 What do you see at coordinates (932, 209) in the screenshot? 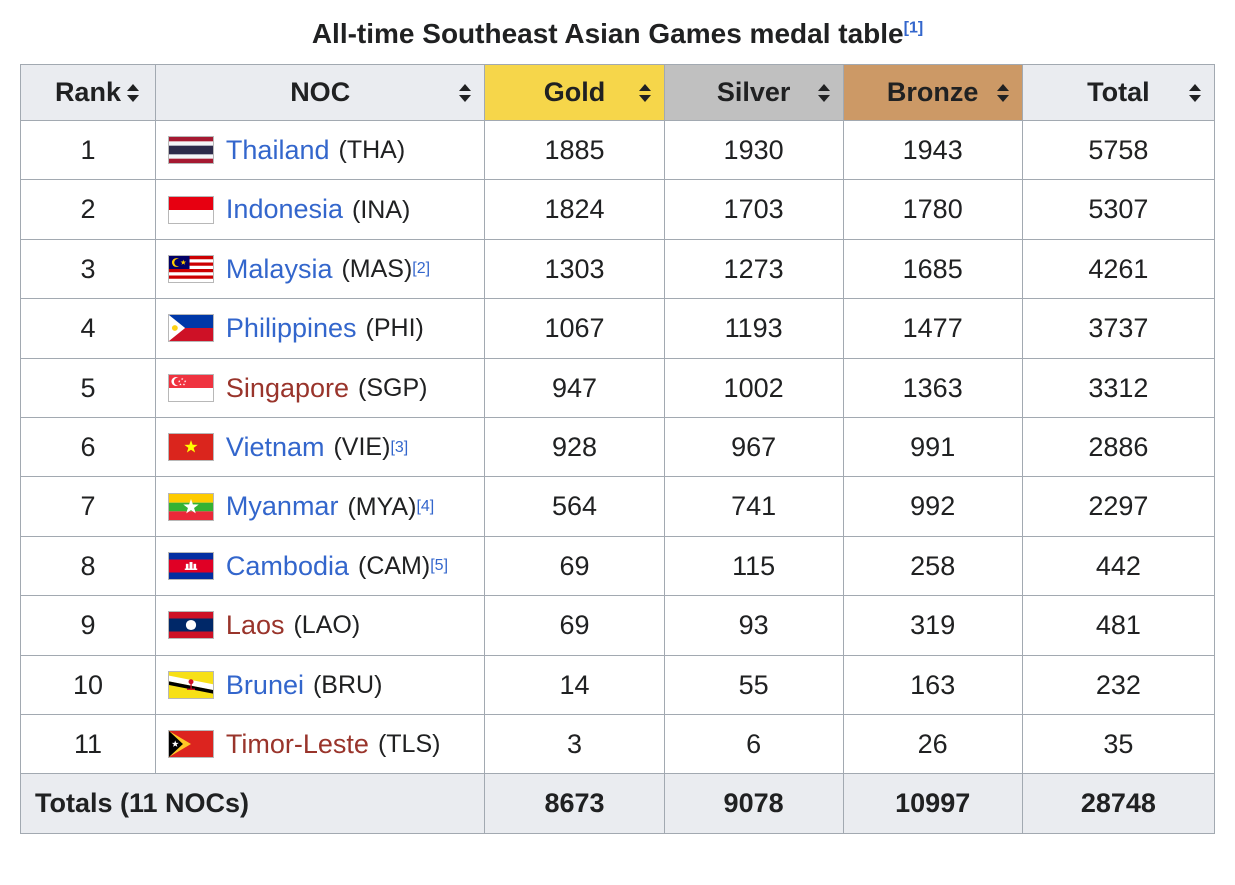
I see `bronze-cell: 1780` at bounding box center [932, 209].